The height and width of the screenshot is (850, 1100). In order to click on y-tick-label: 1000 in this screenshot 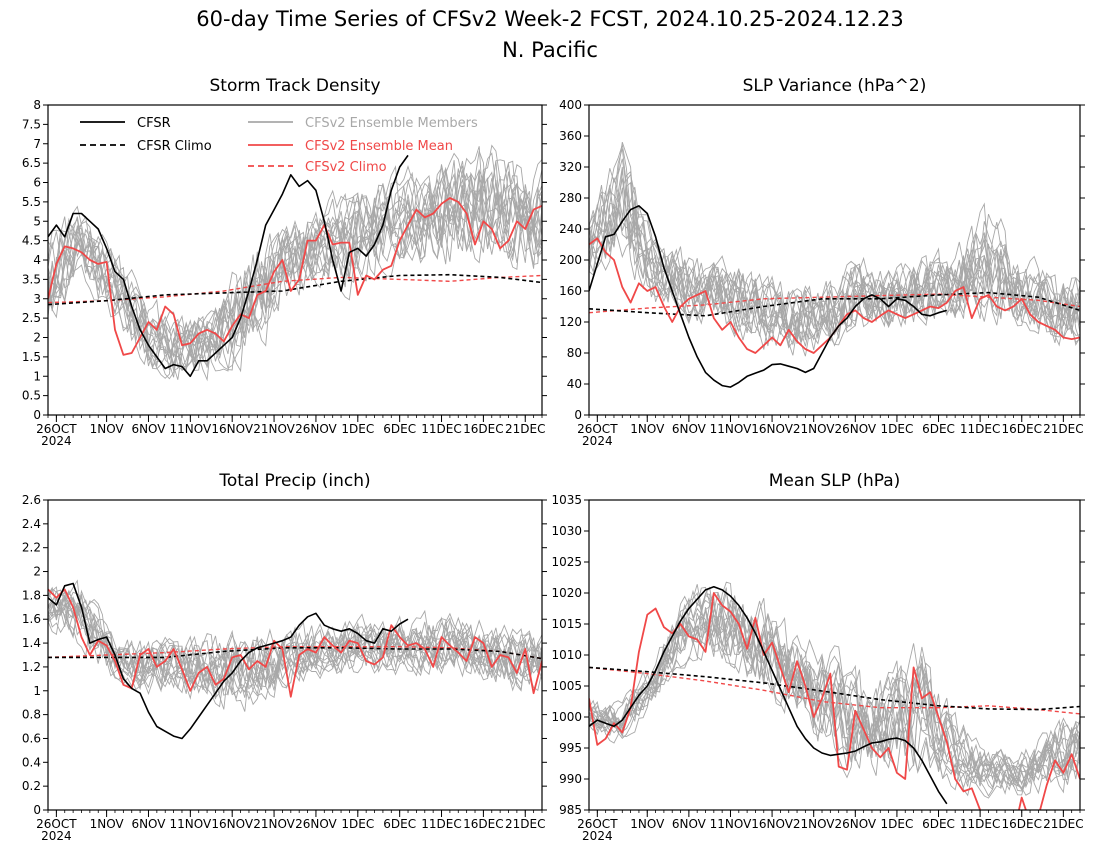, I will do `click(566, 717)`.